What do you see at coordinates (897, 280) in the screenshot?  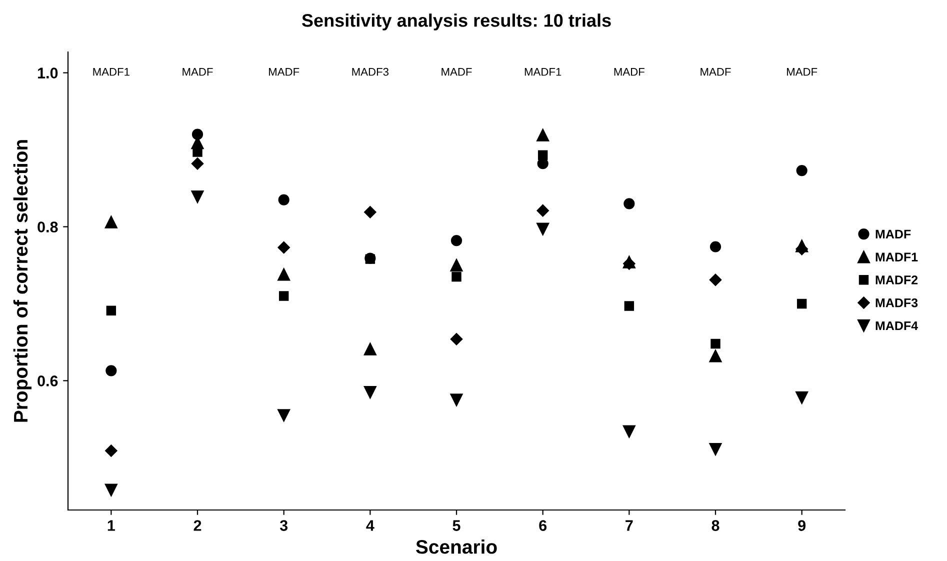 I see `legend-label: MADF2` at bounding box center [897, 280].